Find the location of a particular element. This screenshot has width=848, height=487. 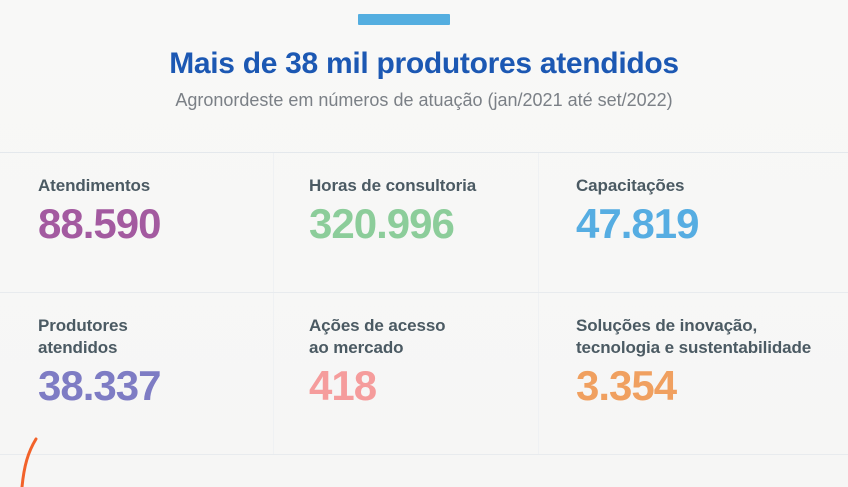

stat-card-produtores-atendidos: Produtores atendidos 38.337 is located at coordinates (136, 373).